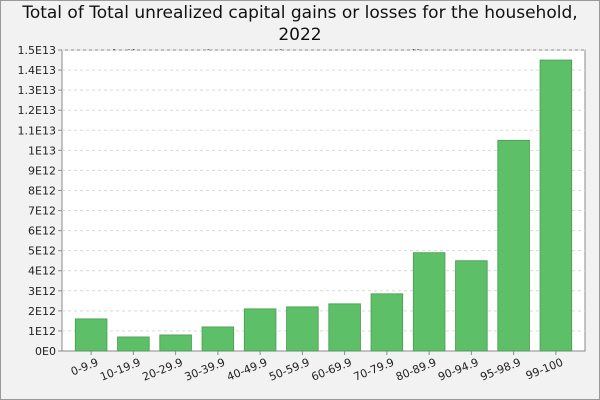 The height and width of the screenshot is (400, 600). I want to click on x-tick-label: 80-89.9, so click(416, 370).